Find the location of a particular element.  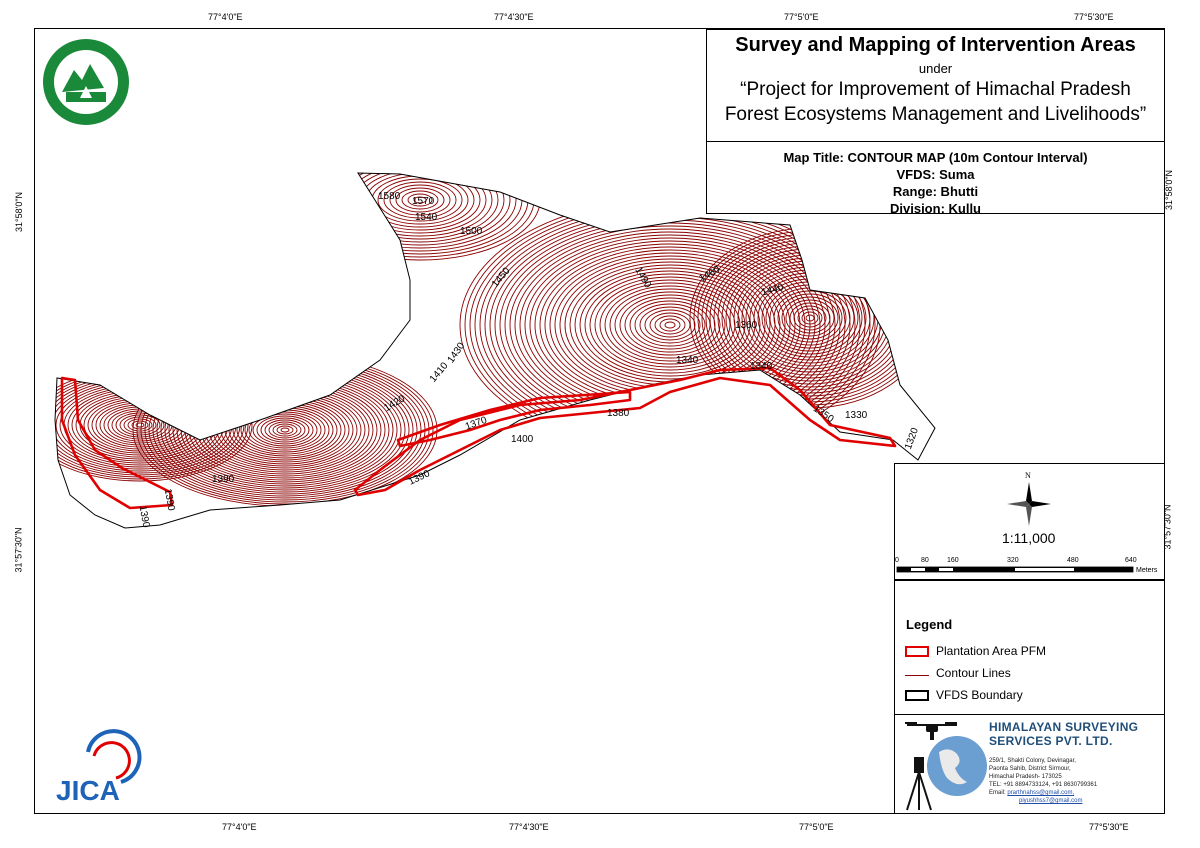

plantation-area-west is located at coordinates (117, 443).